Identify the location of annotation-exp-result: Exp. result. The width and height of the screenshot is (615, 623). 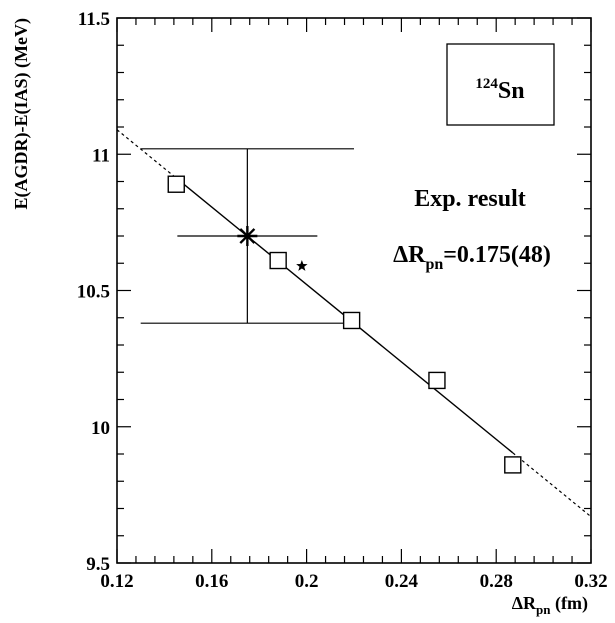
(470, 199).